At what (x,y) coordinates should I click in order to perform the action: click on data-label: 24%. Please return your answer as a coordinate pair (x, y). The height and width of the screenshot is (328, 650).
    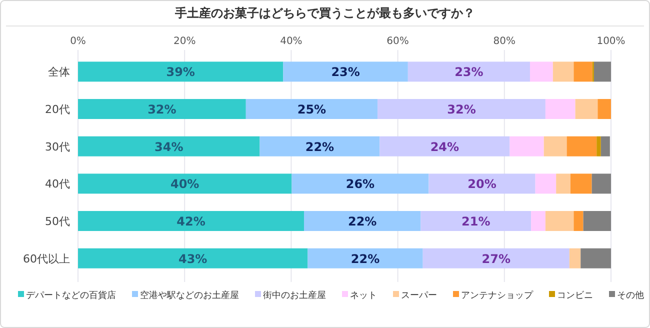
    Looking at the image, I should click on (445, 147).